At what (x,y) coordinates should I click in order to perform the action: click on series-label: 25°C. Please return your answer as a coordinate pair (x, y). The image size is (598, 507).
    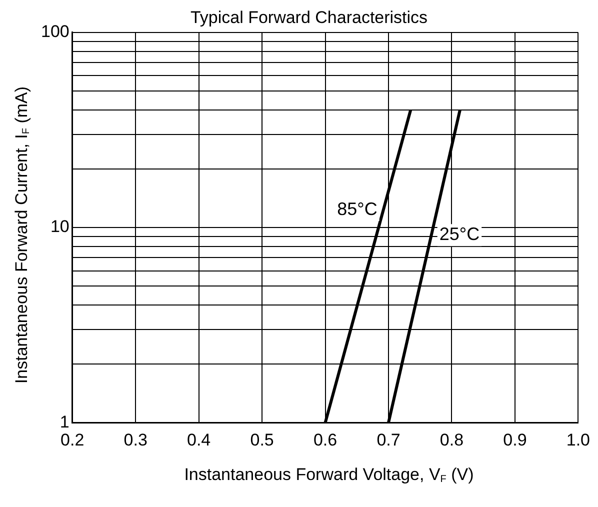
    Looking at the image, I should click on (459, 234).